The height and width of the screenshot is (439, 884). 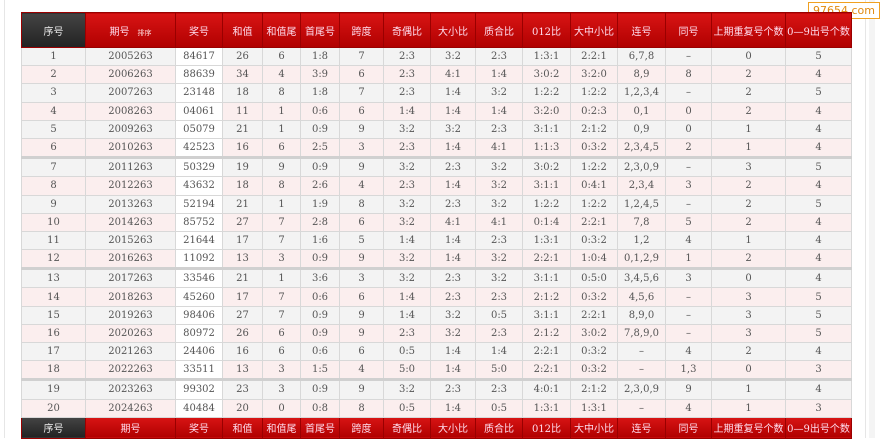 I want to click on cell-sum: 26, so click(x=242, y=333).